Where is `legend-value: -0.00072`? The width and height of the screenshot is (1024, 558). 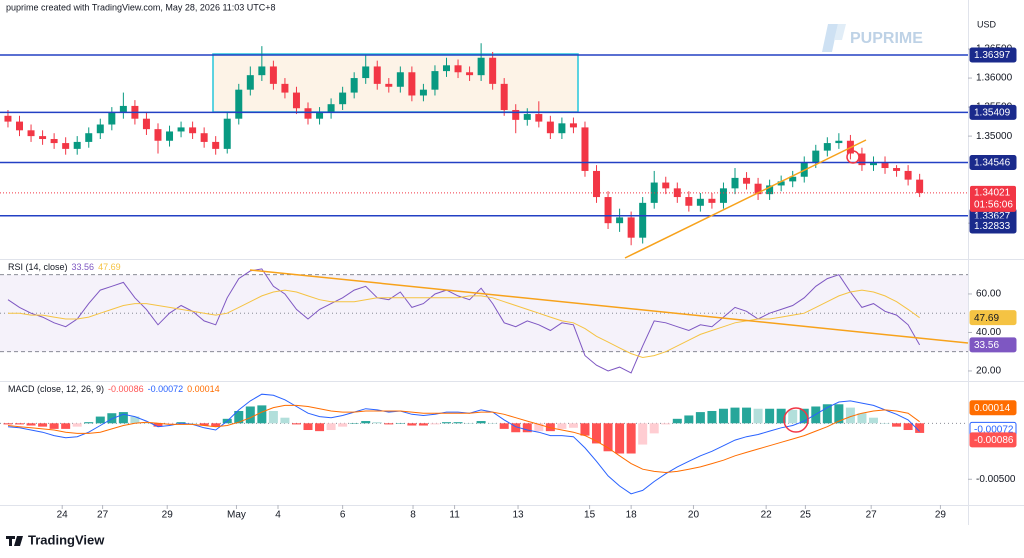 legend-value: -0.00072 is located at coordinates (166, 389).